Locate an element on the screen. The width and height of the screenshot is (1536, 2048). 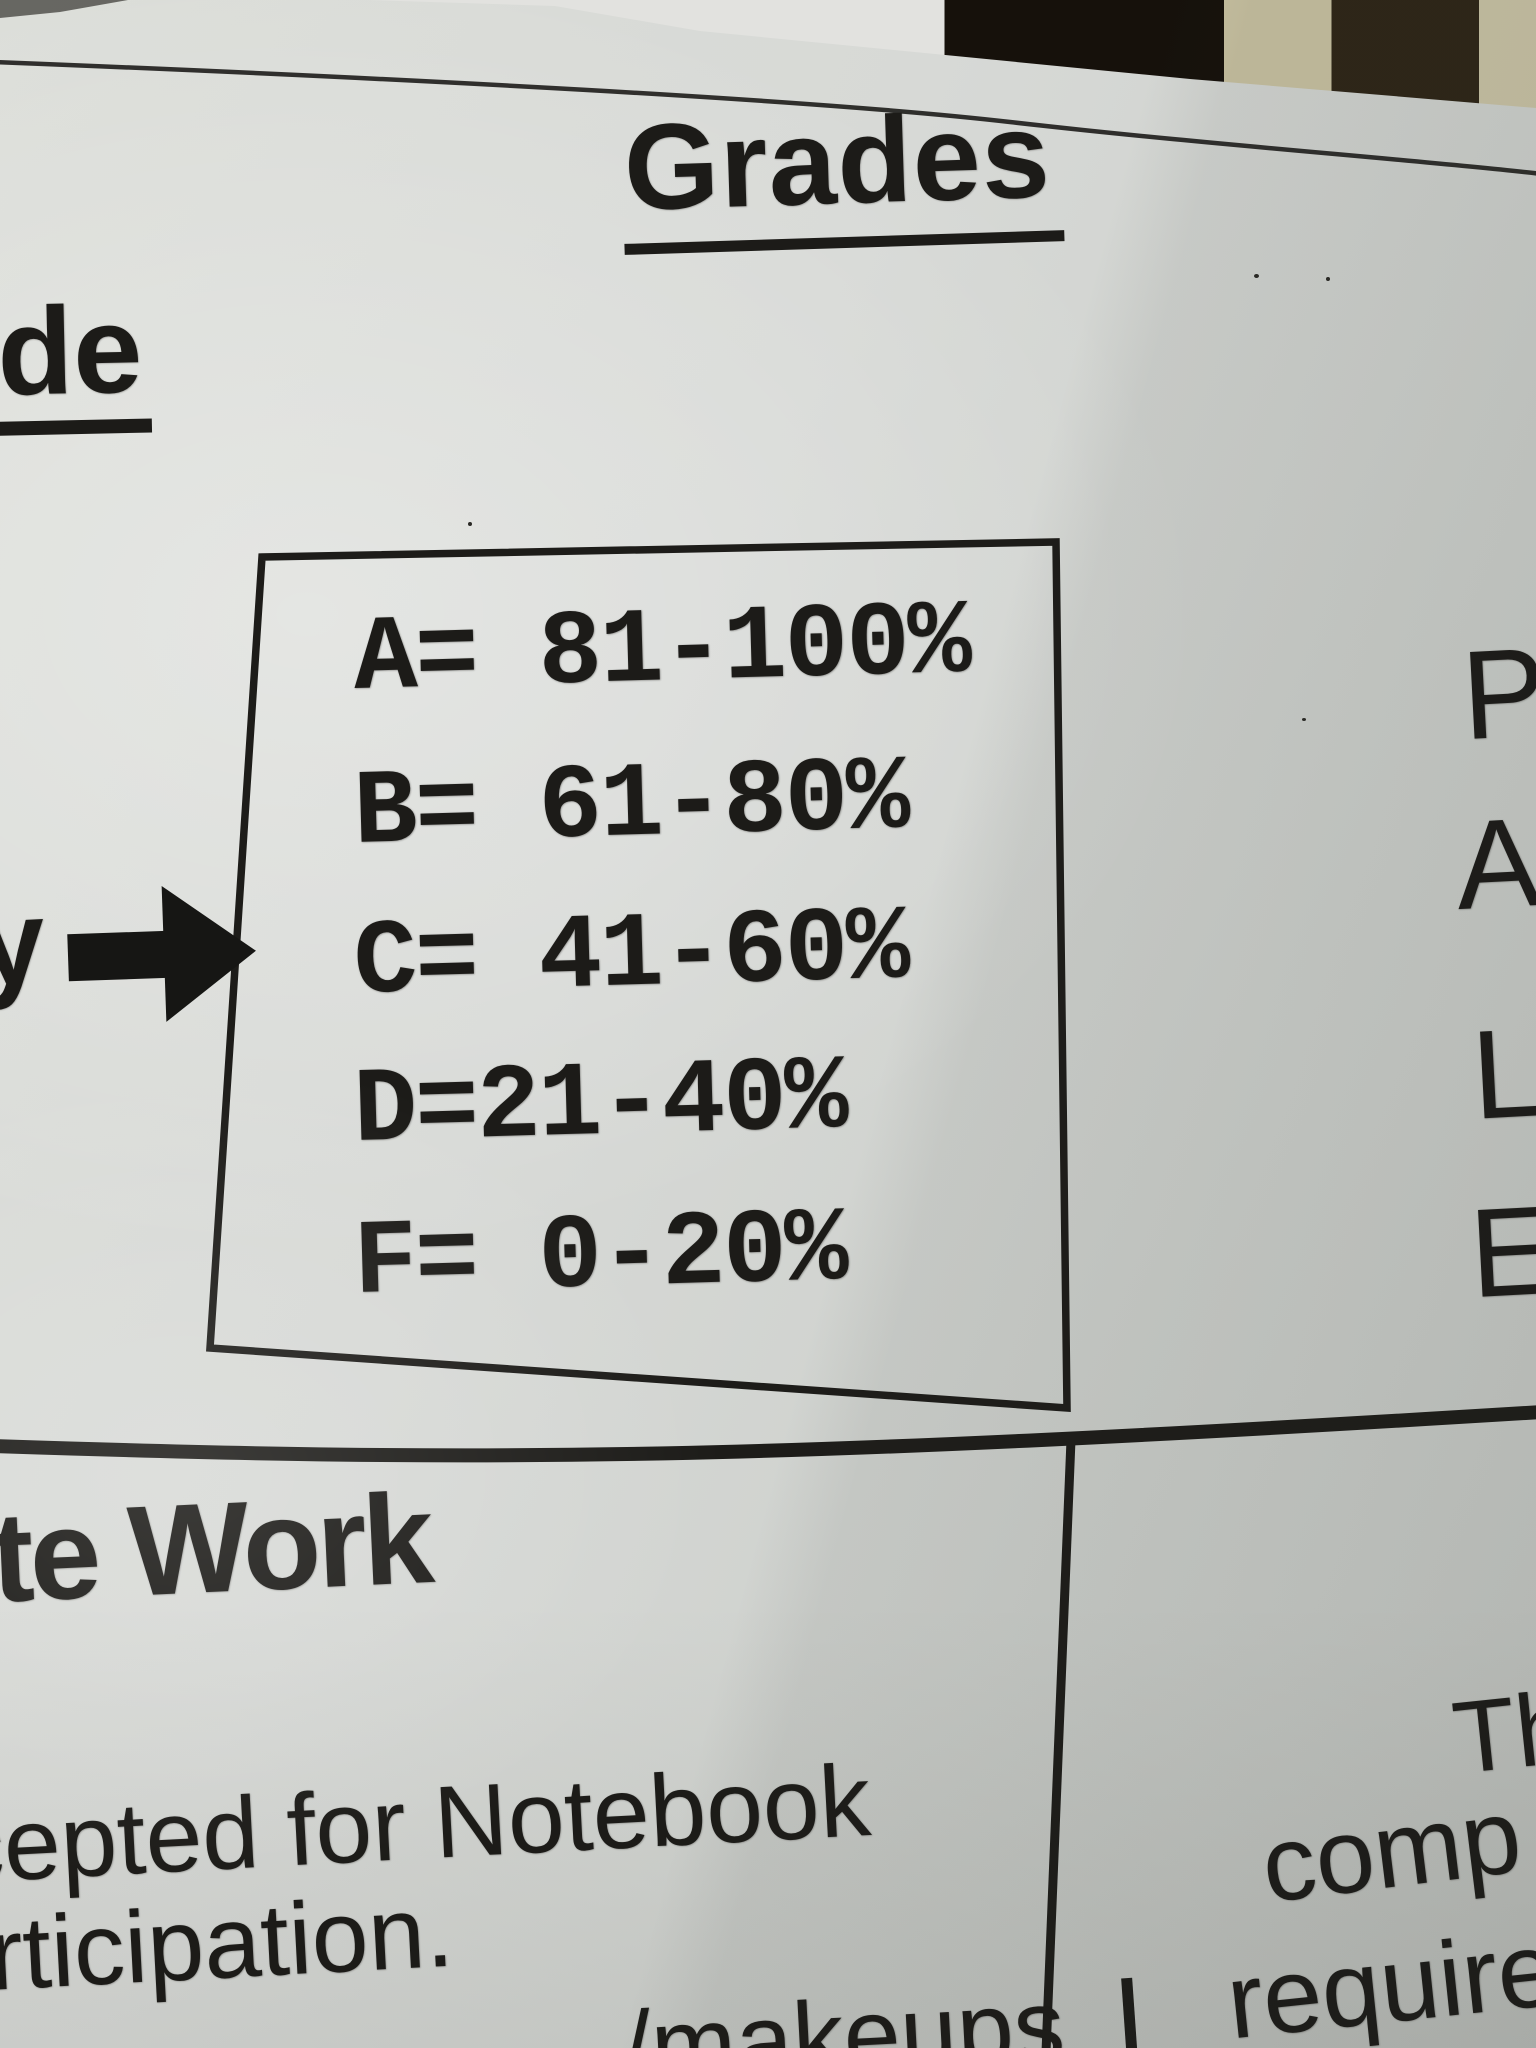
right-cell-line1: Th is located at coordinates (1491, 1732).